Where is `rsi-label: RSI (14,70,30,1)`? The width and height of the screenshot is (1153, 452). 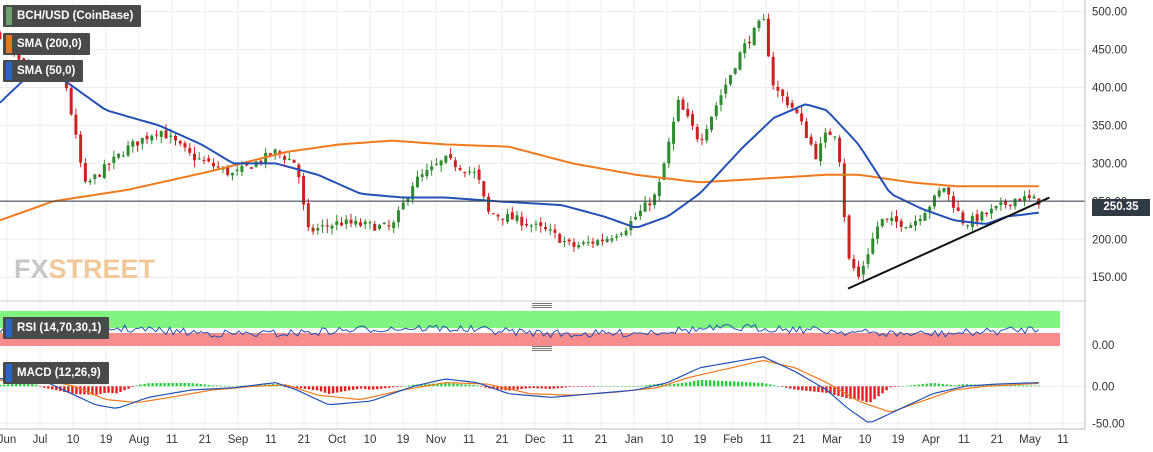 rsi-label: RSI (14,70,30,1) is located at coordinates (56, 328).